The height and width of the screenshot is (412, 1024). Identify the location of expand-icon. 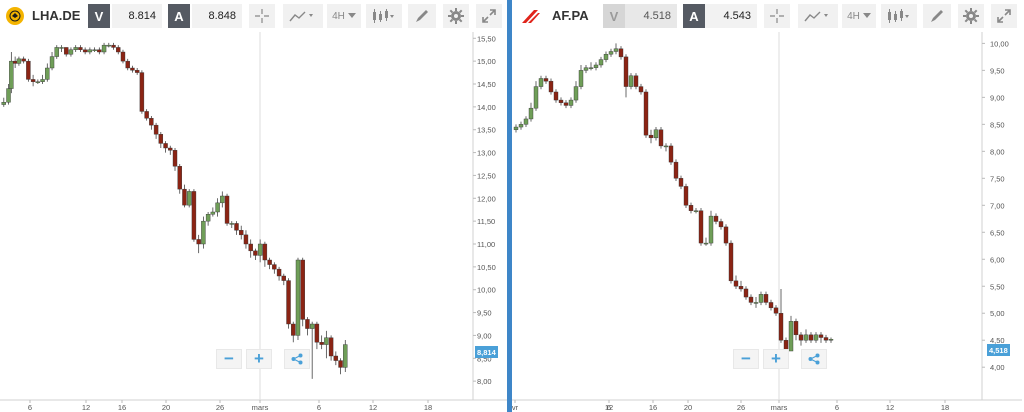
(1004, 16).